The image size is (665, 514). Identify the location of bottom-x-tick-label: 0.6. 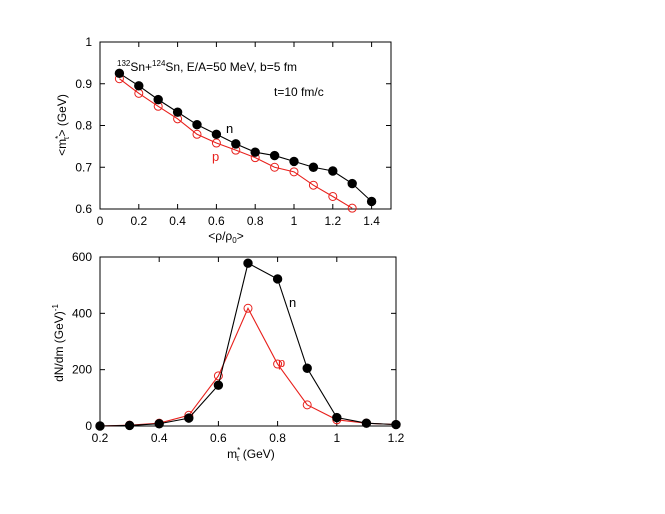
(218, 438).